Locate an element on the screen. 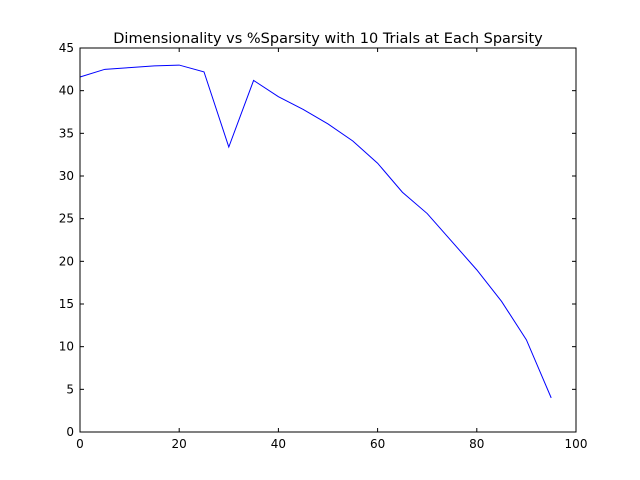  x-tick-label: 60 is located at coordinates (377, 444).